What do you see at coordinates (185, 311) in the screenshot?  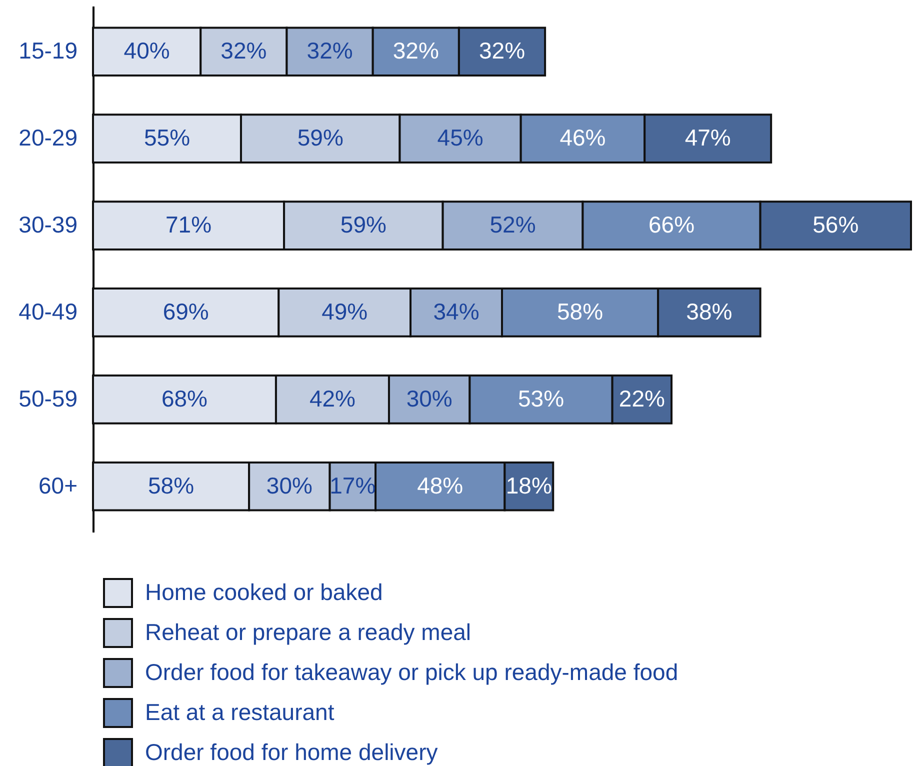 I see `data-label: 69%` at bounding box center [185, 311].